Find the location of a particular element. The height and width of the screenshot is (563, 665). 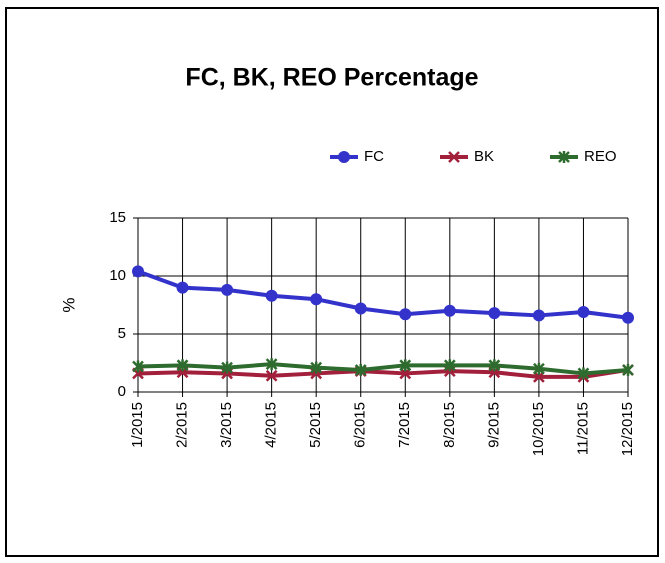

x-tick-label: 12/2015 is located at coordinates (627, 429).